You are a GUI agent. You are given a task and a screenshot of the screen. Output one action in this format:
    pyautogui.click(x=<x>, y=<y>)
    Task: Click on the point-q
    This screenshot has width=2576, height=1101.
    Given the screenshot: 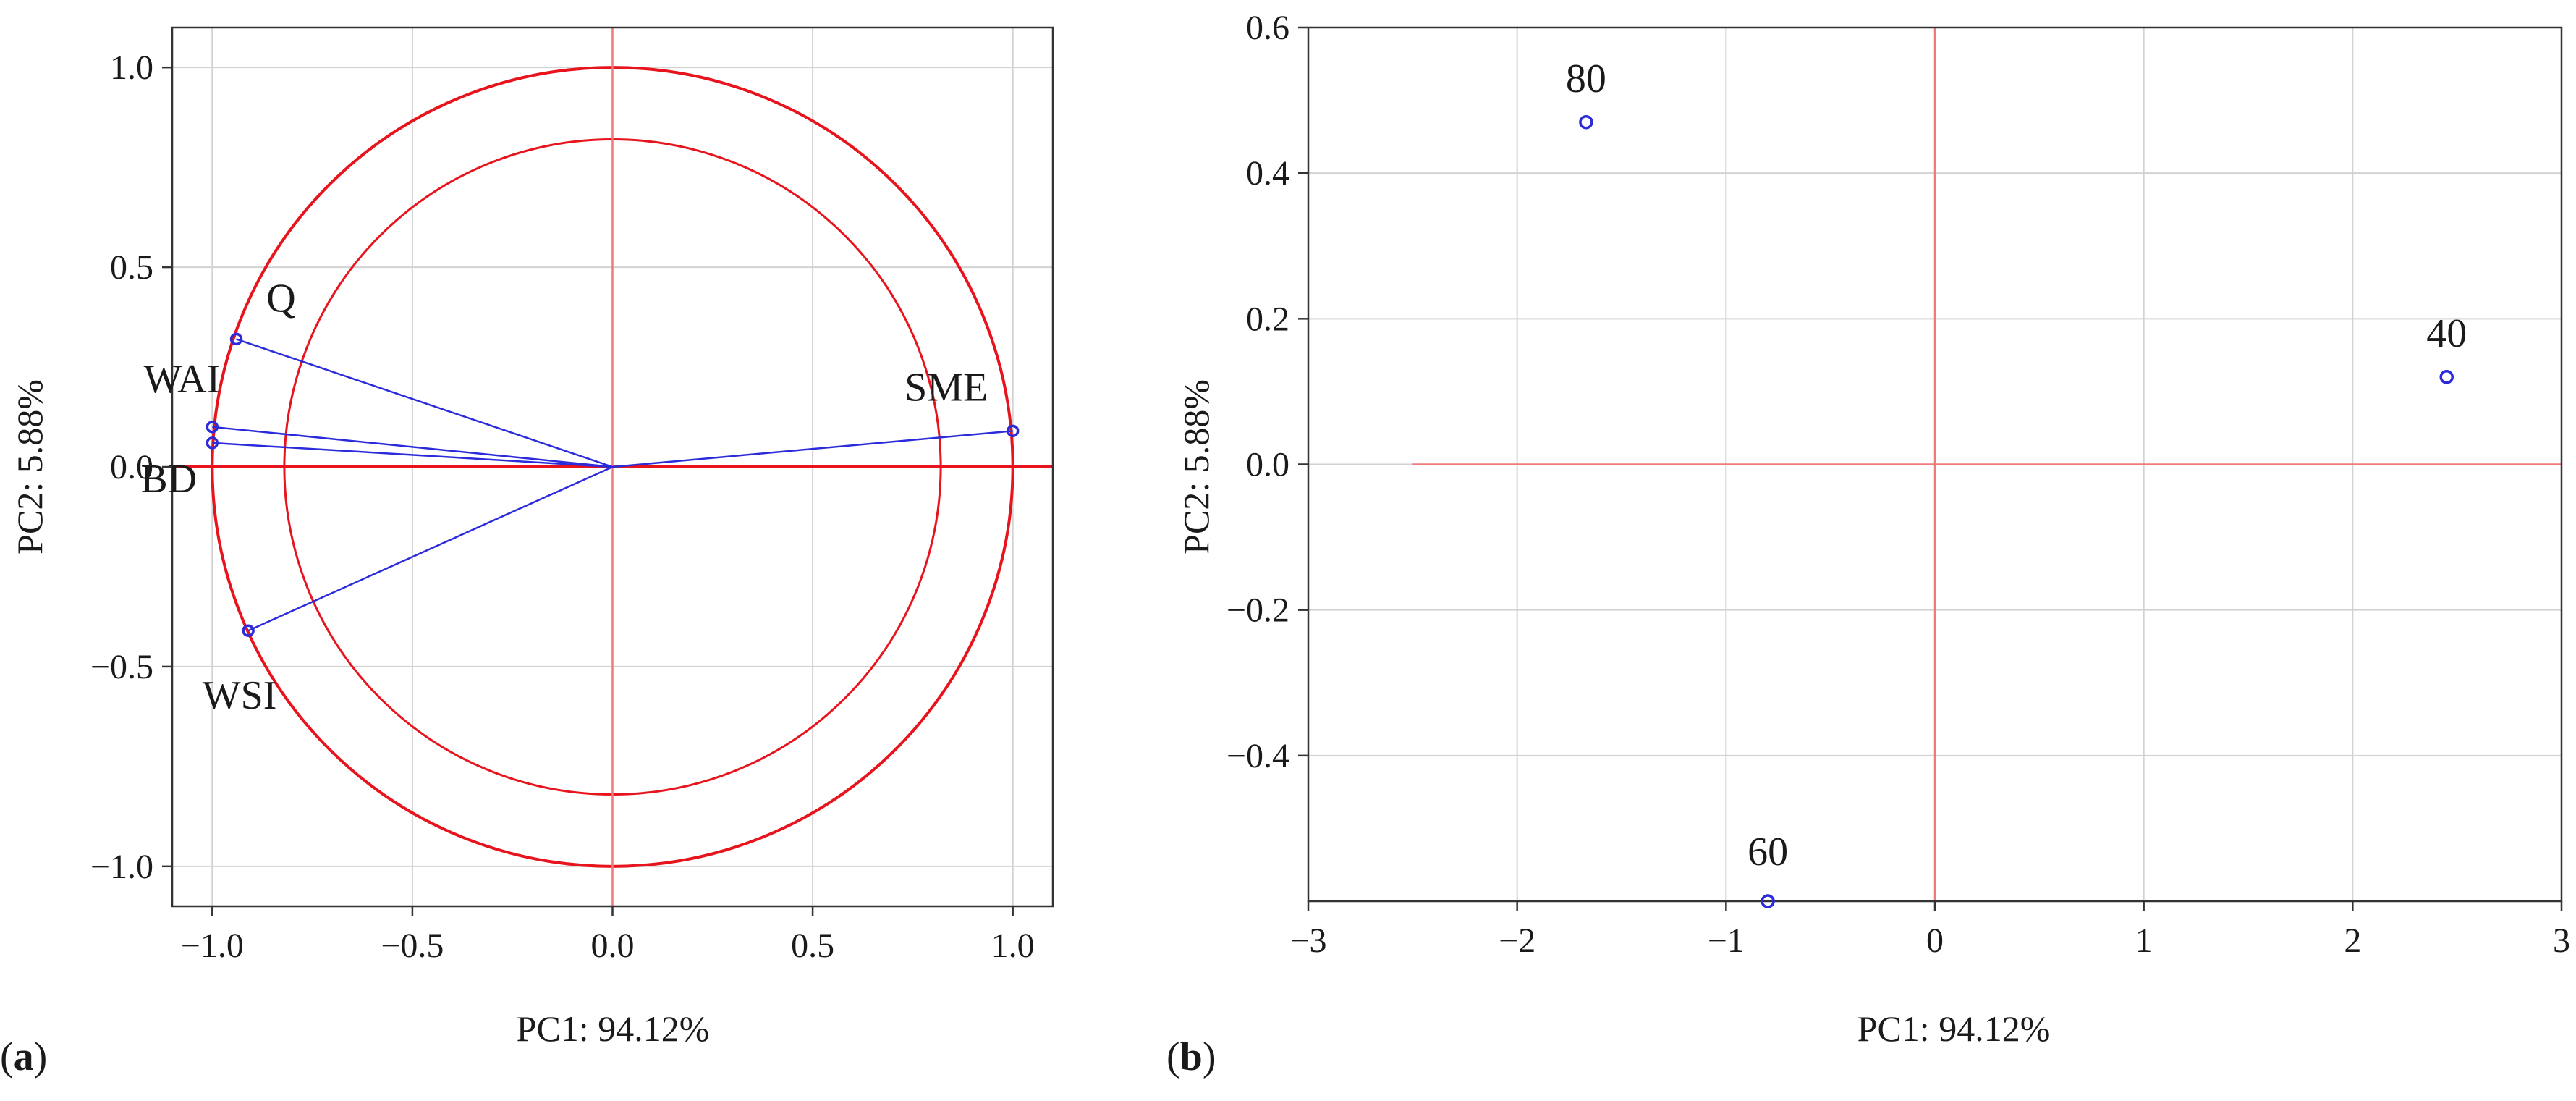 What is the action you would take?
    pyautogui.click(x=236, y=339)
    